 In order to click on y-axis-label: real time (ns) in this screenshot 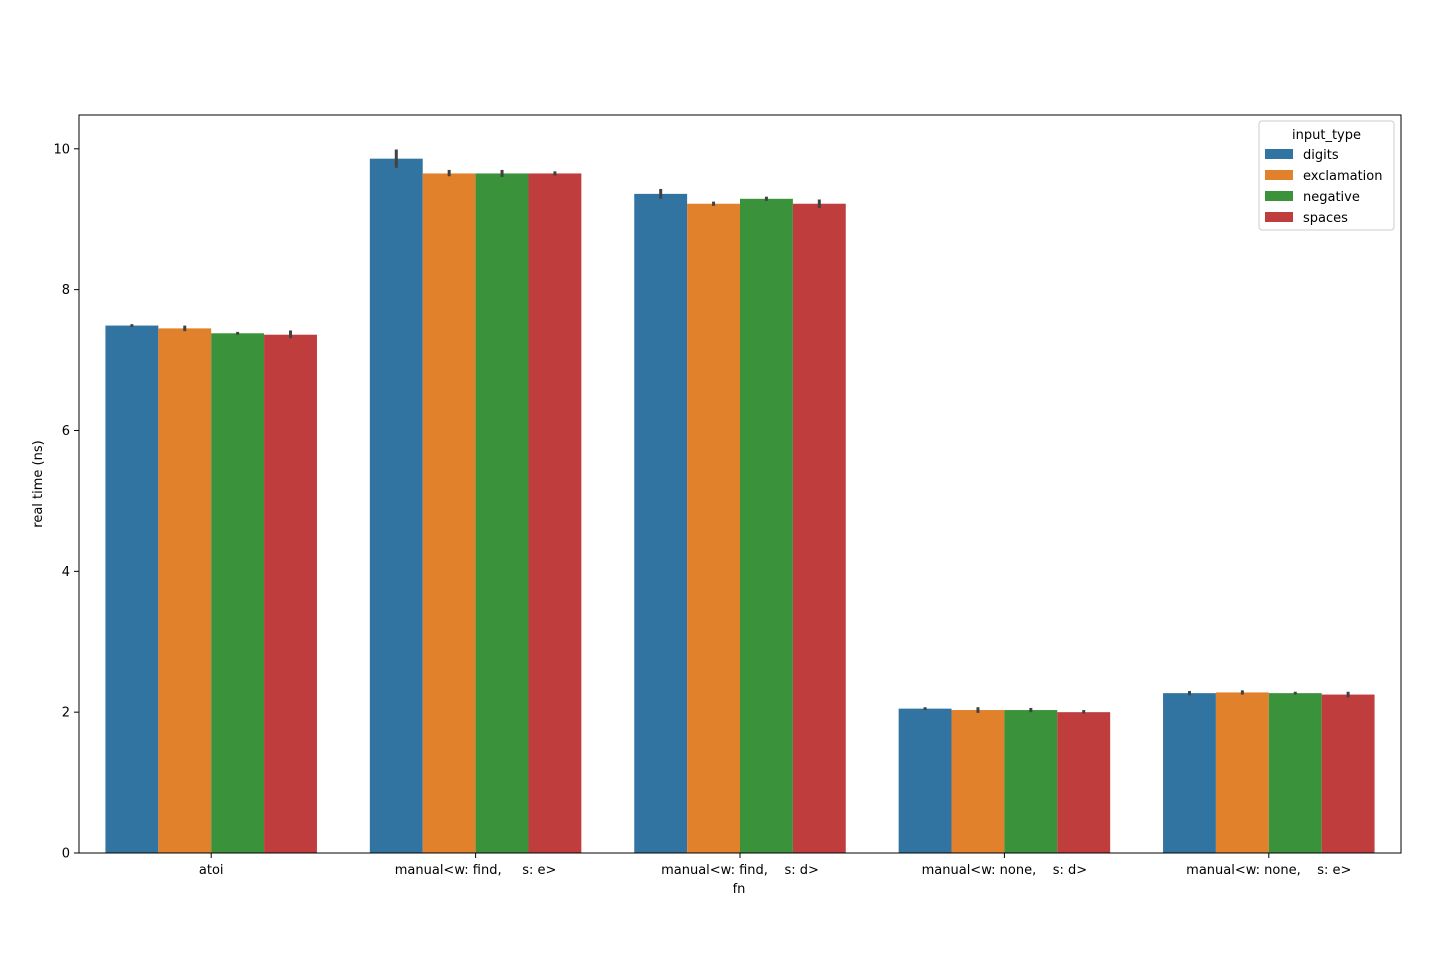, I will do `click(38, 483)`.